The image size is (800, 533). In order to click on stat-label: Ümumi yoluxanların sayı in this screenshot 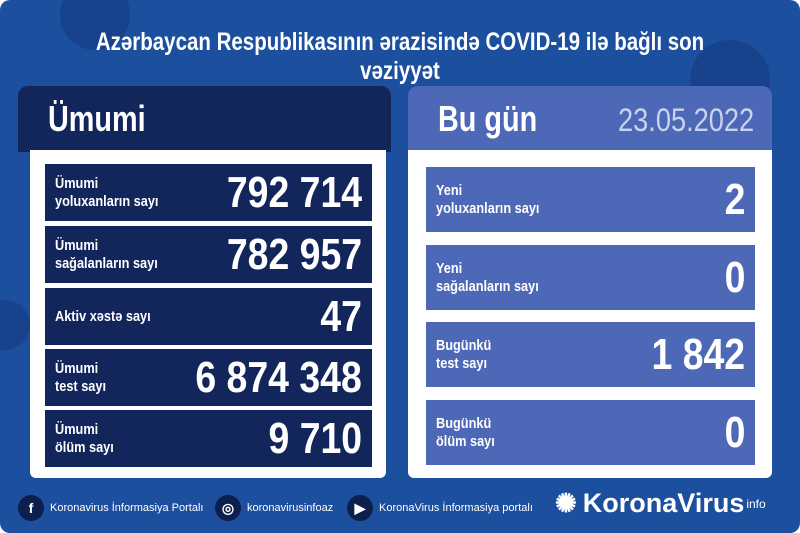, I will do `click(107, 192)`.